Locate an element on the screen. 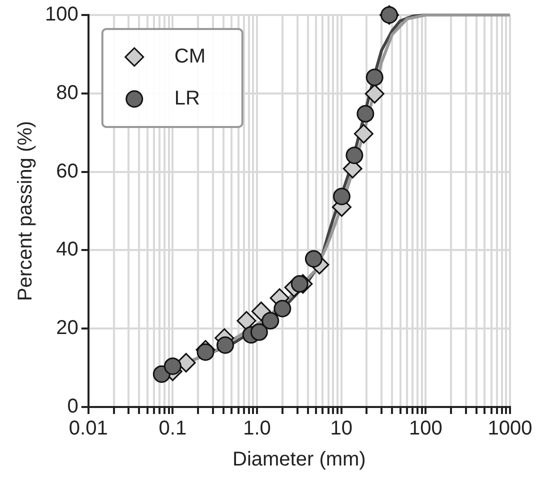 The width and height of the screenshot is (544, 482). x-tick-label: 0.1 is located at coordinates (172, 429).